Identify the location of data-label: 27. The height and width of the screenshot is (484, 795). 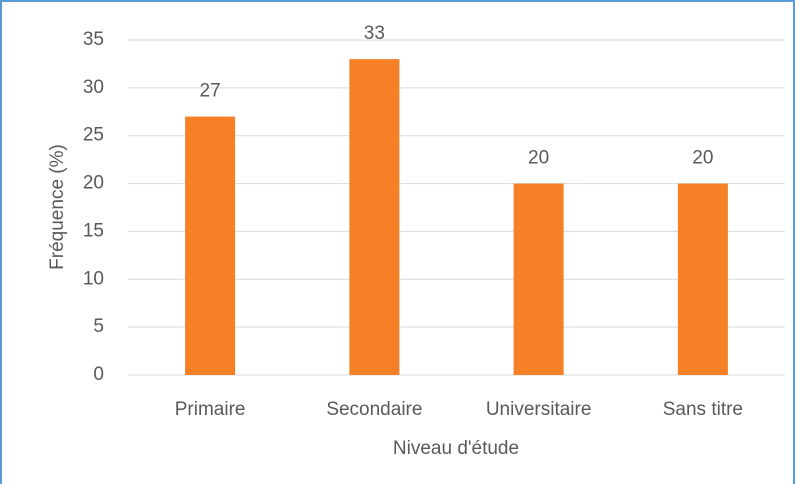
(210, 91).